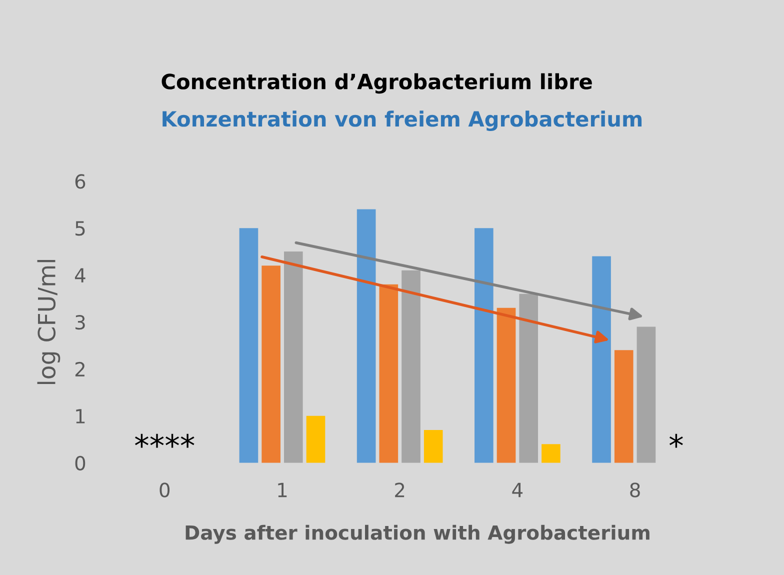 The image size is (784, 575). I want to click on chart-subtitle: Konzentration von freiem Agrobacterium, so click(402, 120).